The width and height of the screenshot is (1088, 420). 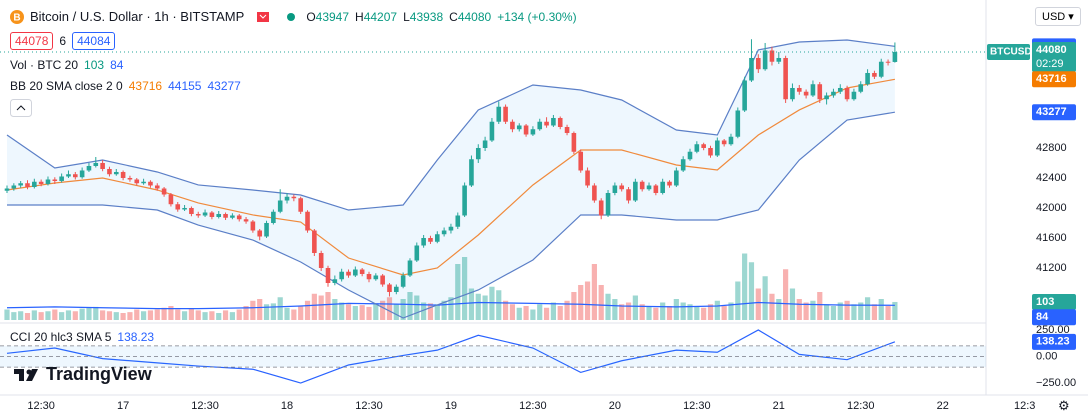 I want to click on flag-icon, so click(x=263, y=17).